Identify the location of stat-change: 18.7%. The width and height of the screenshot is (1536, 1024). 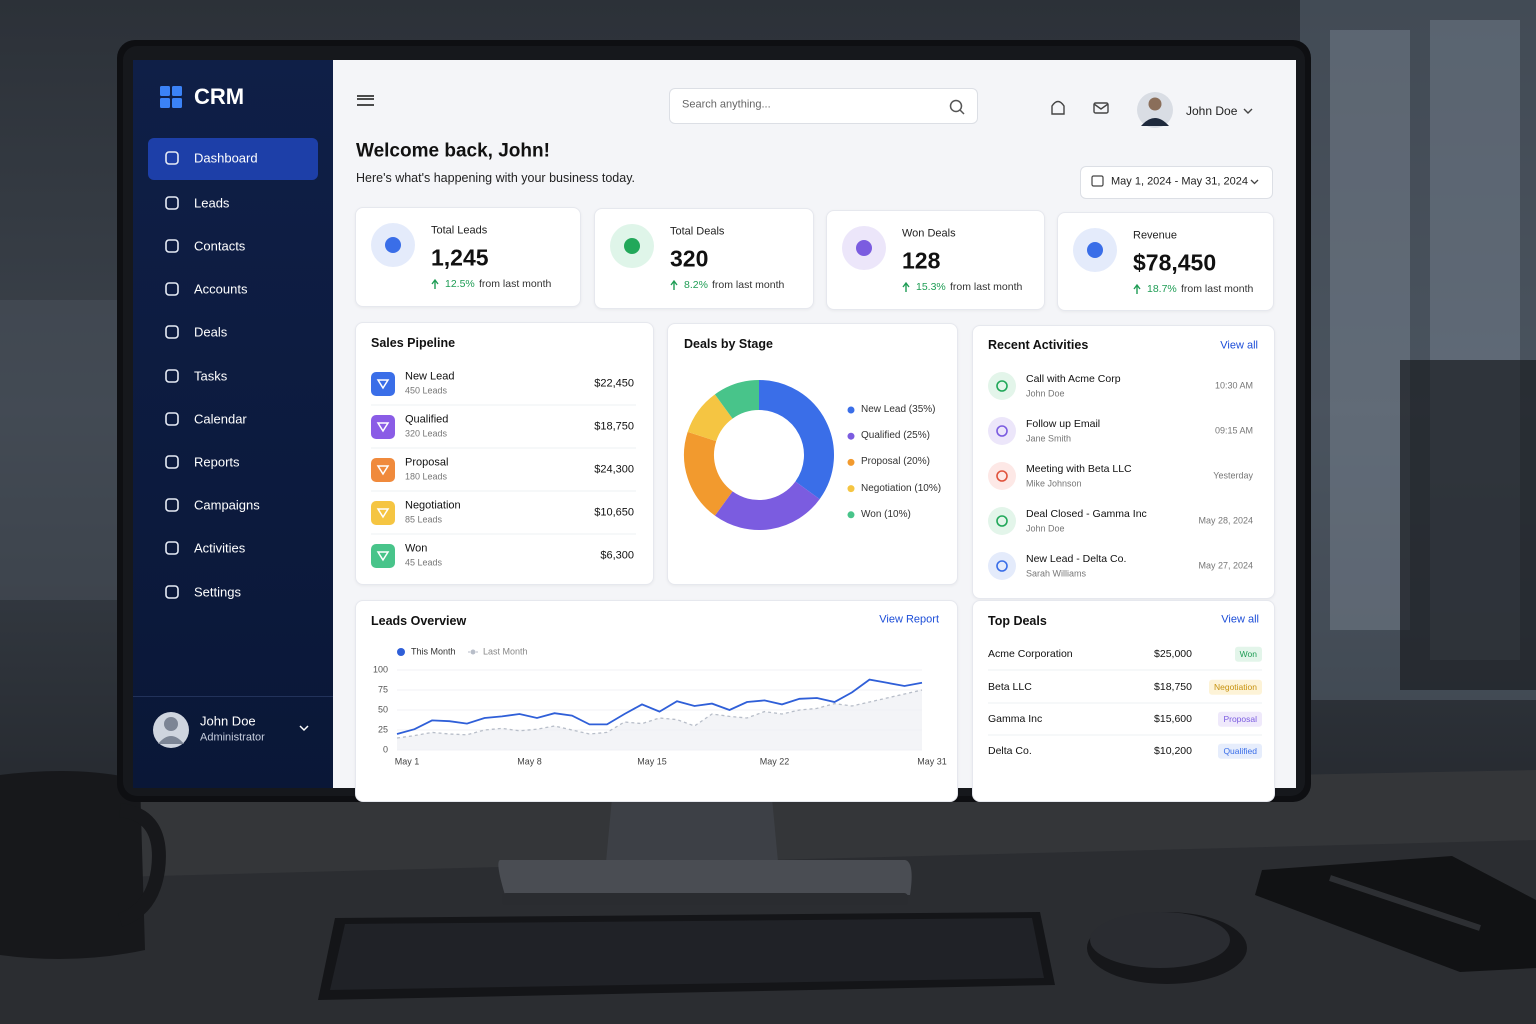
(1162, 288).